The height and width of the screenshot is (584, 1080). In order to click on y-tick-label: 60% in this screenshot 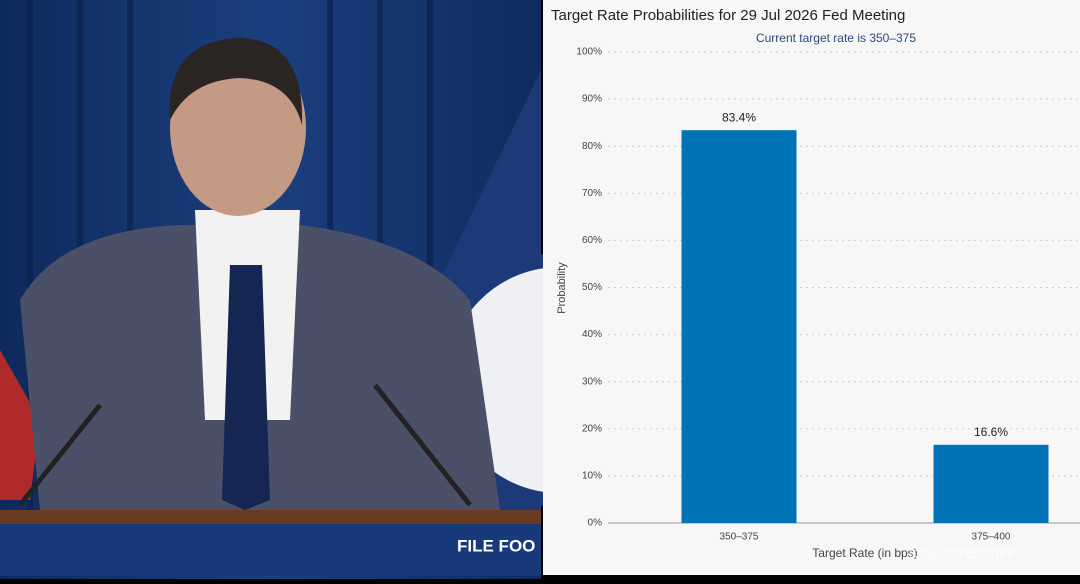, I will do `click(592, 240)`.